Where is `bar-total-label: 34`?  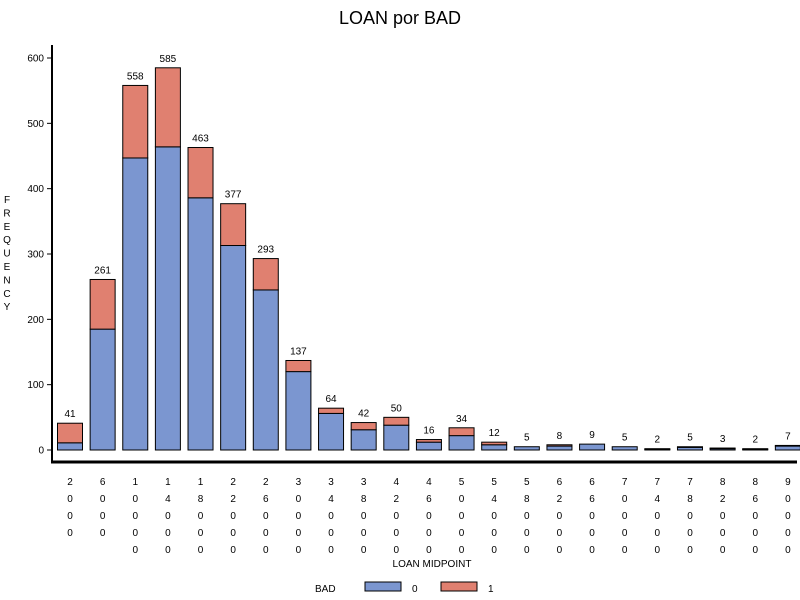
bar-total-label: 34 is located at coordinates (462, 419).